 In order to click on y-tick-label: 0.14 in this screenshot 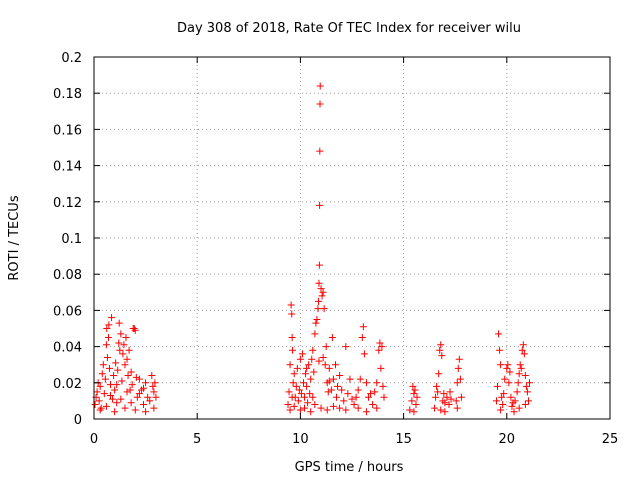, I will do `click(67, 167)`.